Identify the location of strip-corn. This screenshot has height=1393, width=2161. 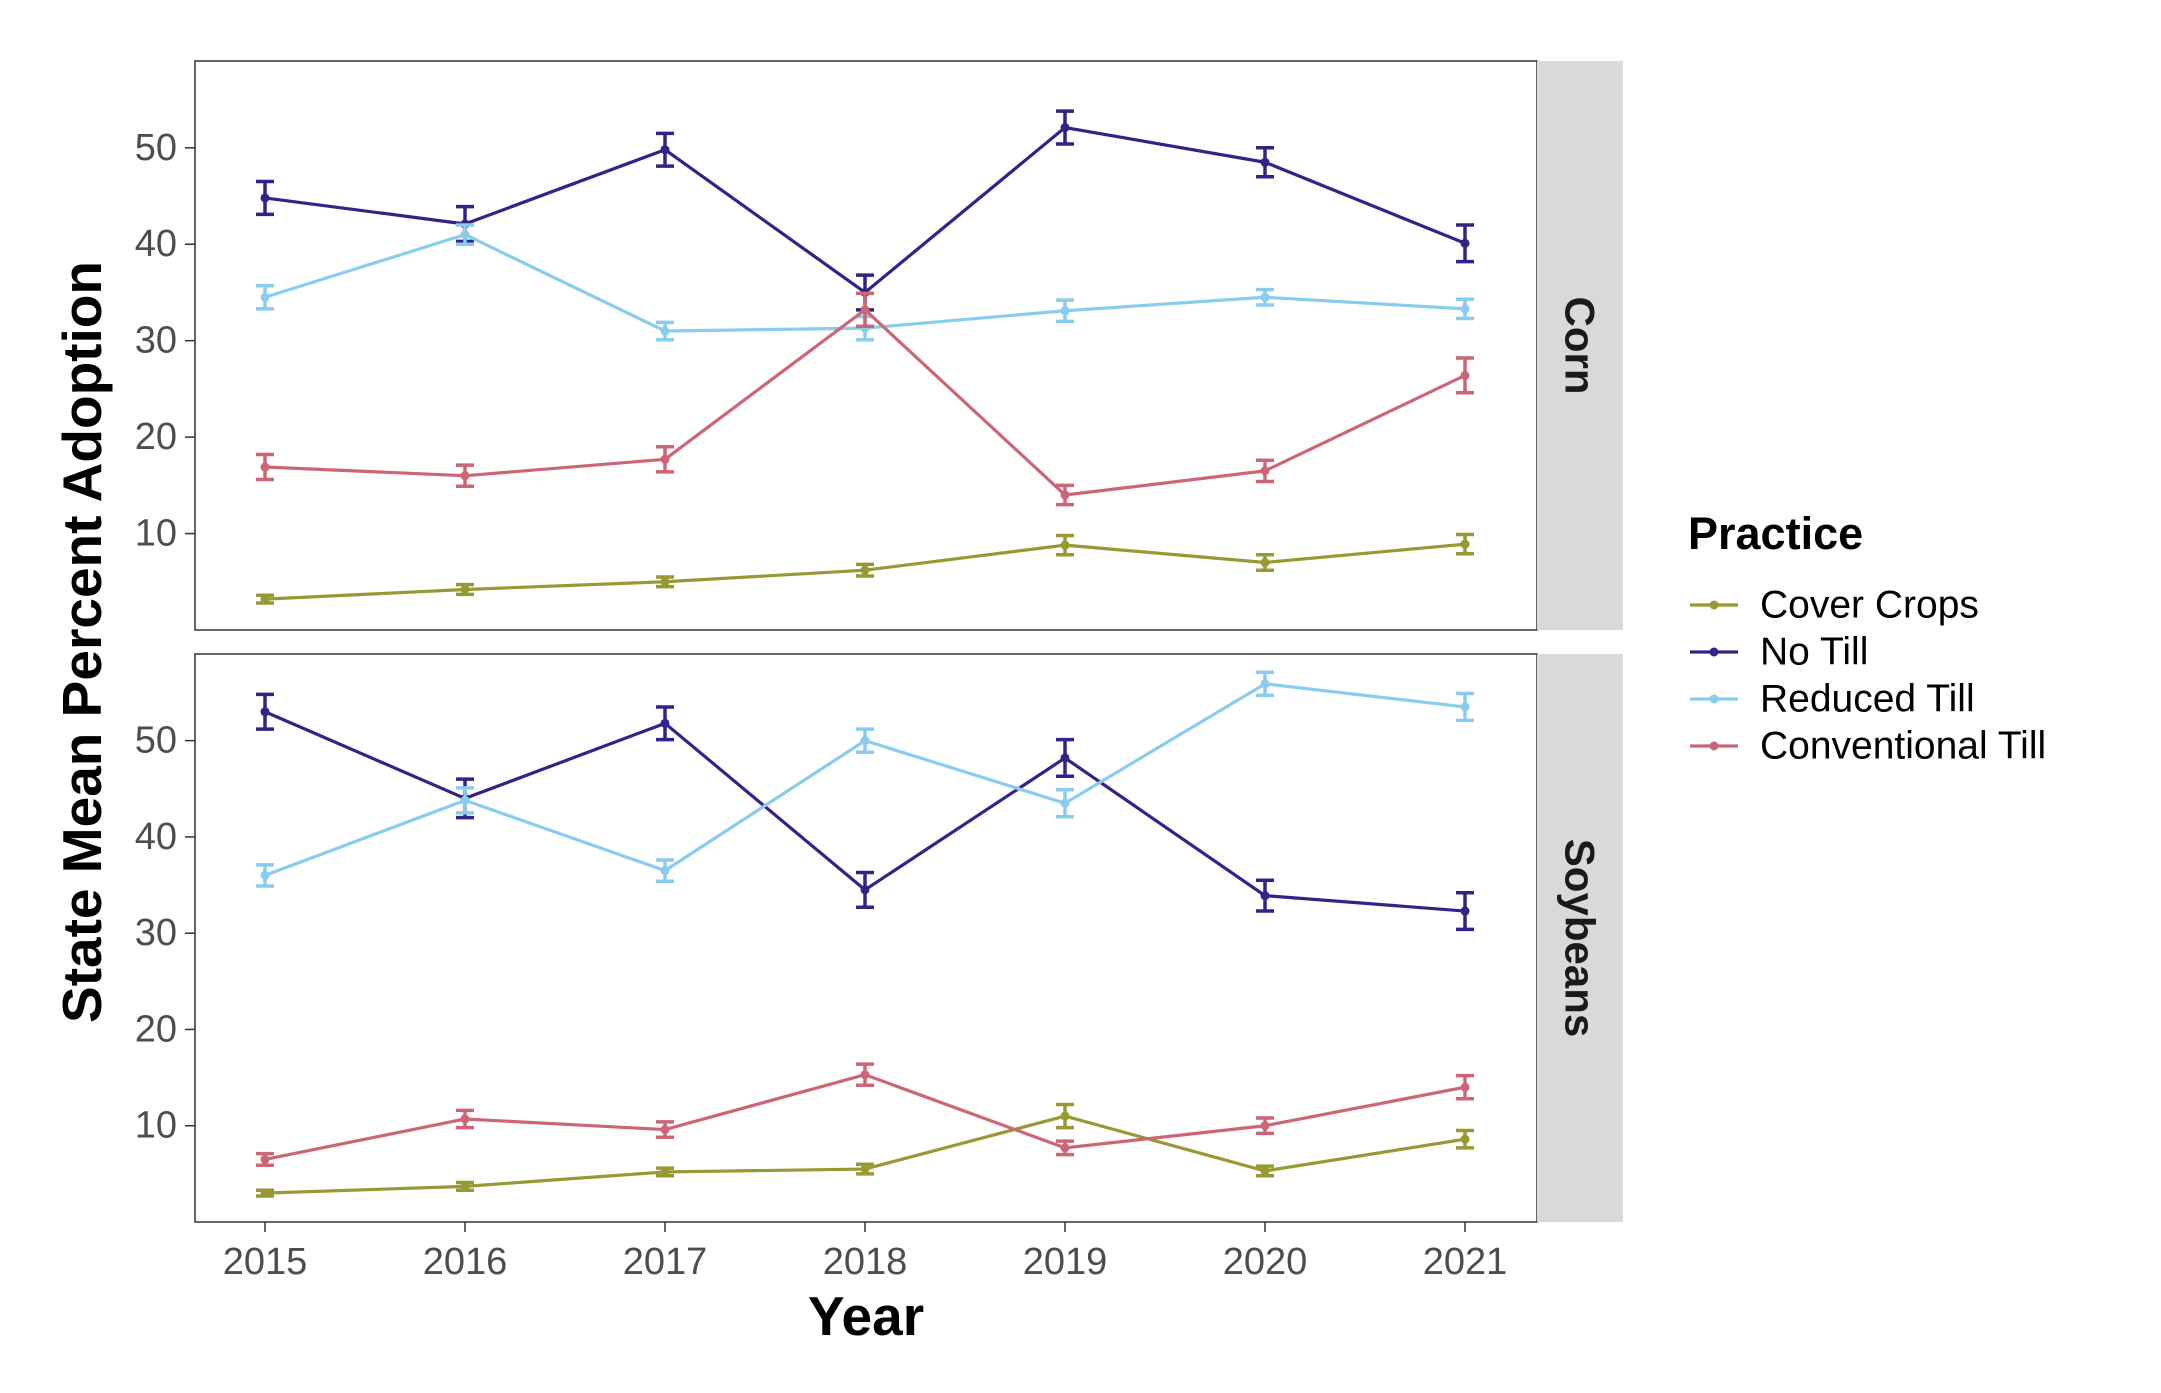
(1580, 345).